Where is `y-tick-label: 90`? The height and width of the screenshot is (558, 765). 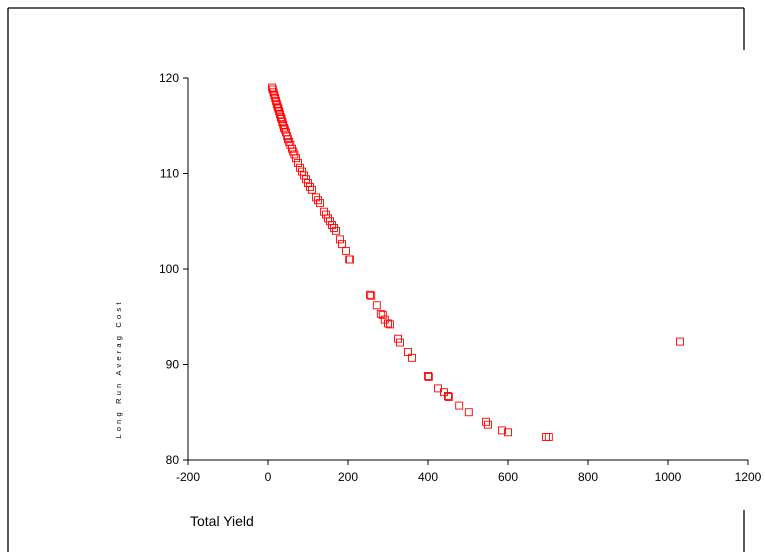 y-tick-label: 90 is located at coordinates (173, 365).